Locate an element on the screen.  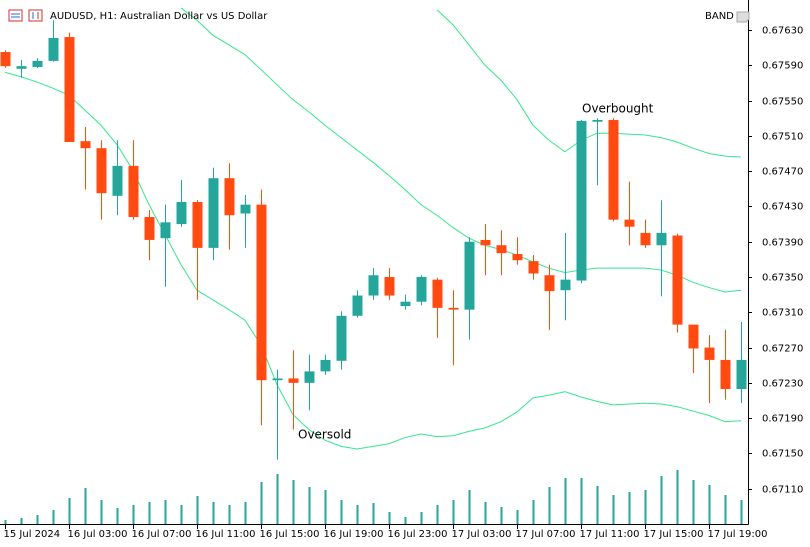
band-line is located at coordinates (589, 83).